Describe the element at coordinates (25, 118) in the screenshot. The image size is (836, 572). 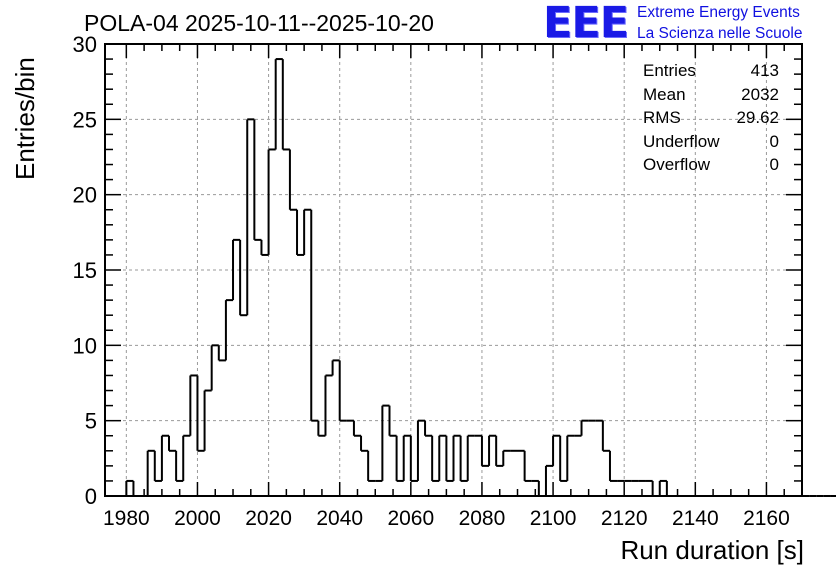
I see `y-axis-label: Entries/bin` at that location.